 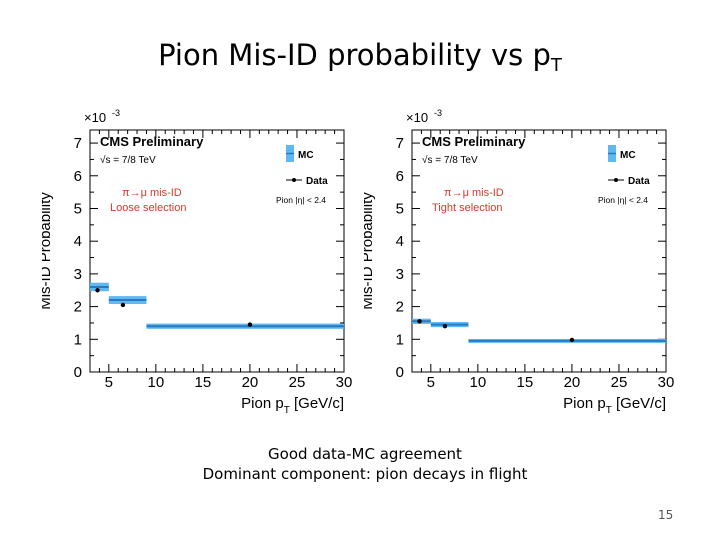 I want to click on caption-line-1: Good data-MC agreement, so click(x=365, y=454).